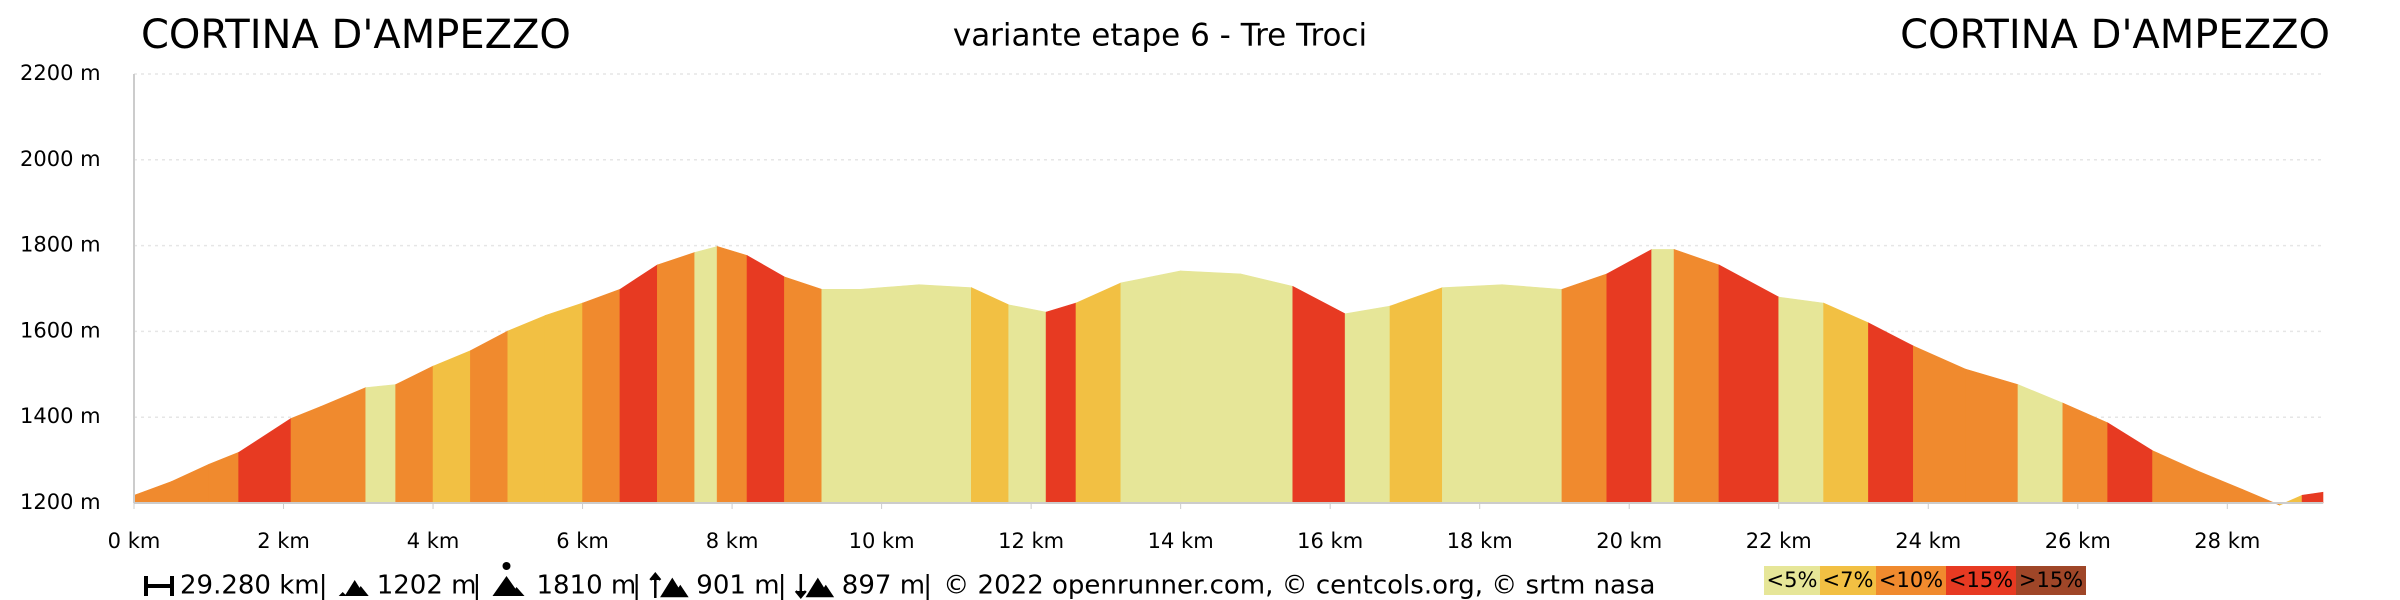  I want to click on x-tick-label: 22 km, so click(1779, 541).